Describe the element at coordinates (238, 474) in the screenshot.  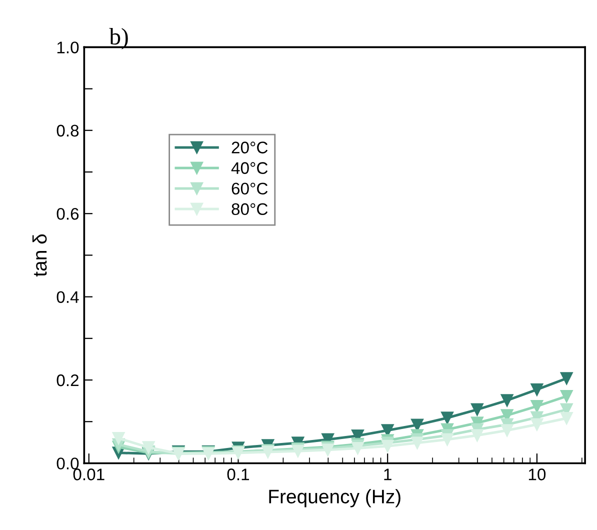
I see `x-tick-label: 0.1` at that location.